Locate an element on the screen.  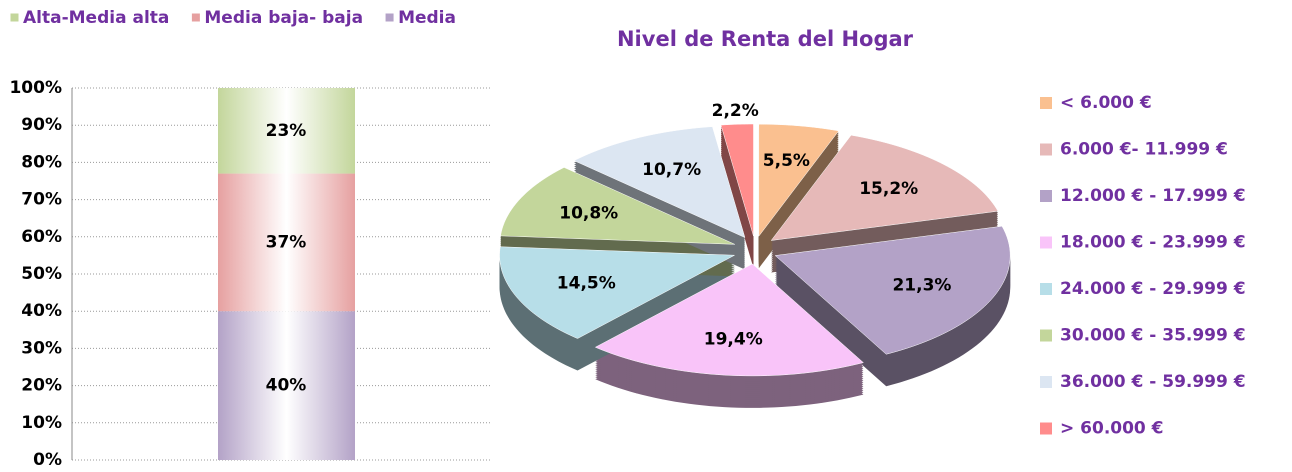
y-tick-label: 60% is located at coordinates (41, 237).